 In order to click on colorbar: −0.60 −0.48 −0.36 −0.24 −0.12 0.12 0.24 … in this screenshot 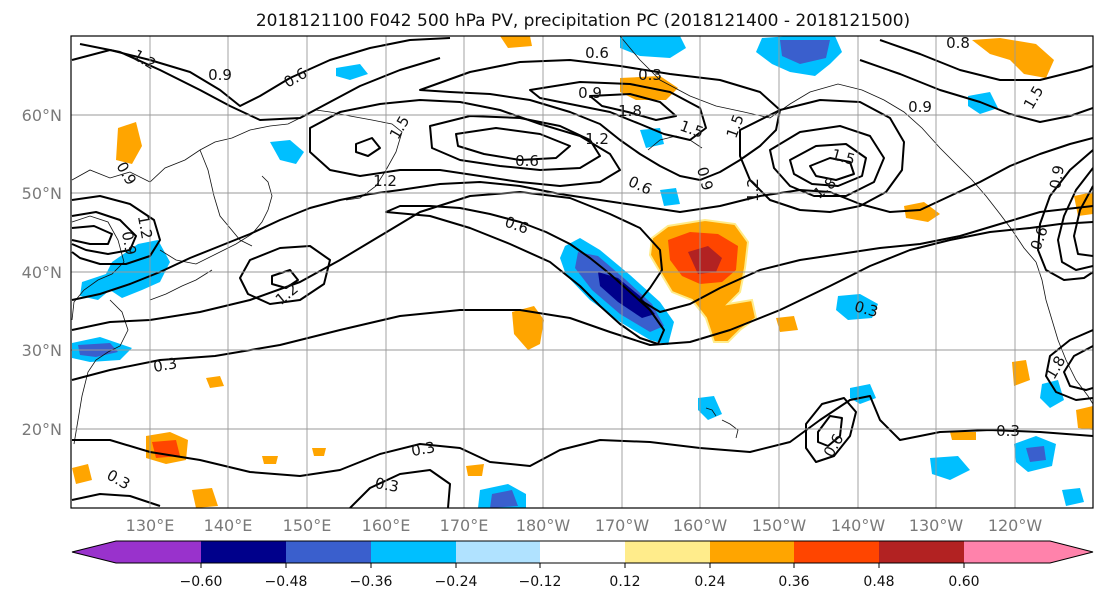, I will do `click(582, 565)`.